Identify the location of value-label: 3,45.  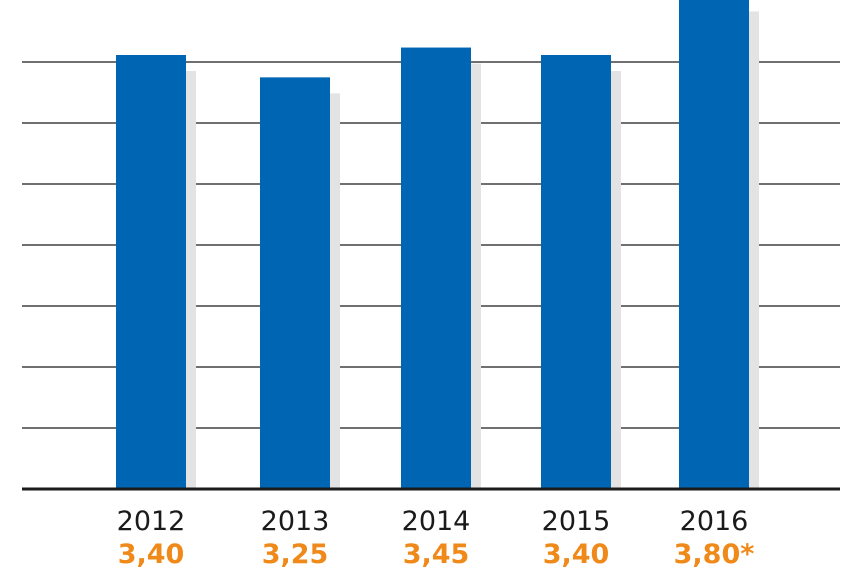
(436, 554).